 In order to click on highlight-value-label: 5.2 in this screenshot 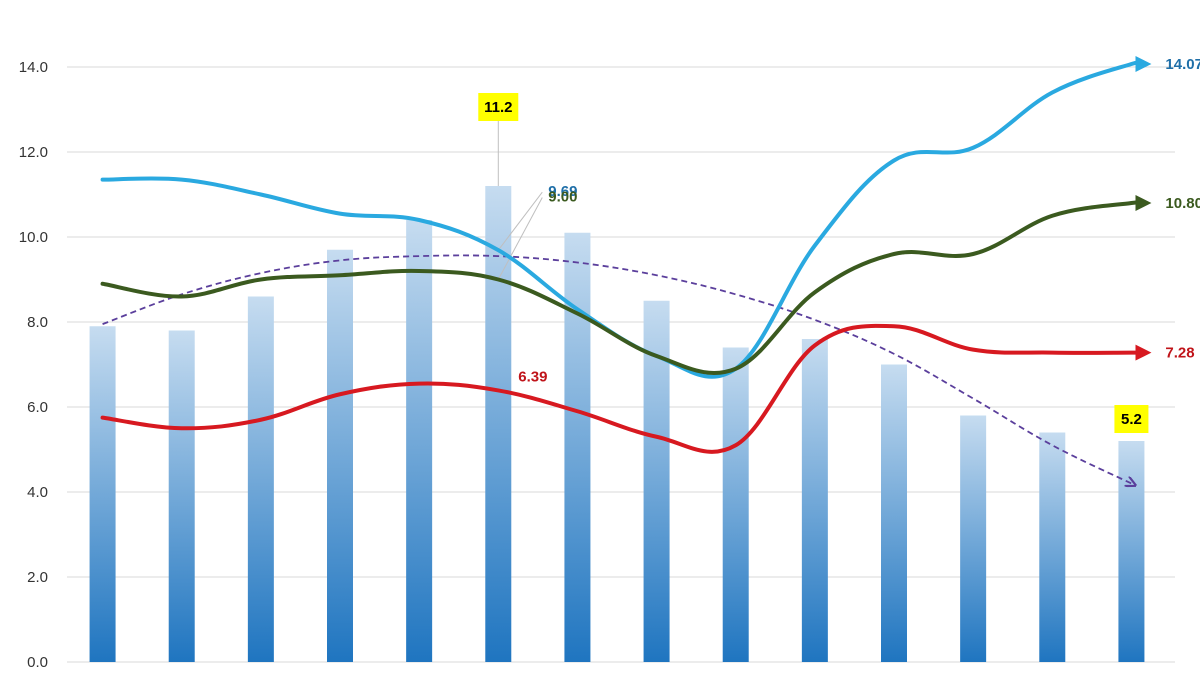, I will do `click(1131, 419)`.